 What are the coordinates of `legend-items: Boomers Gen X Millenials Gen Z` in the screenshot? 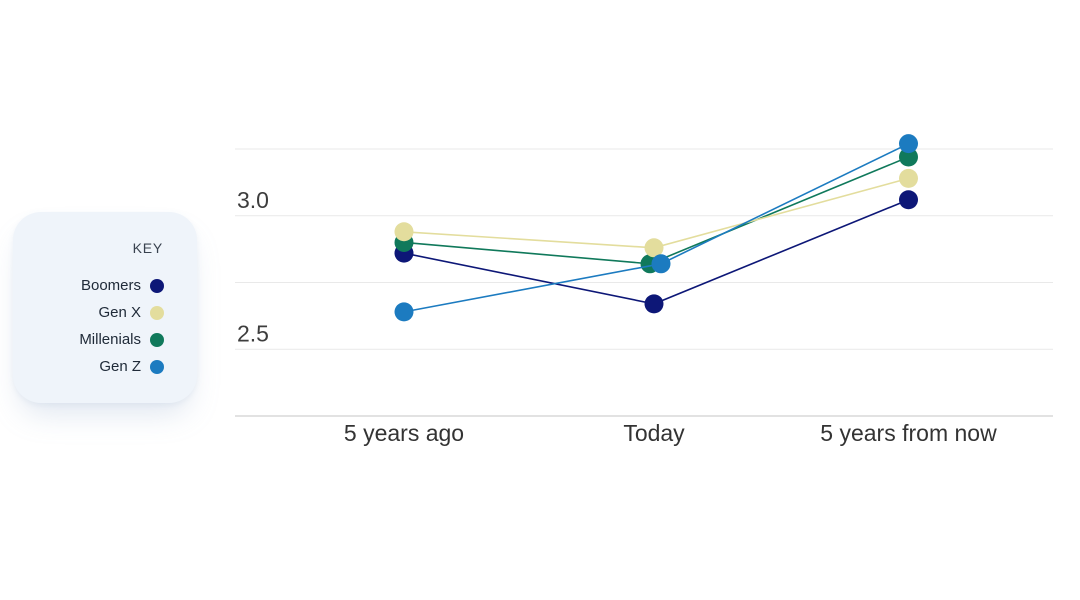 It's located at (105, 326).